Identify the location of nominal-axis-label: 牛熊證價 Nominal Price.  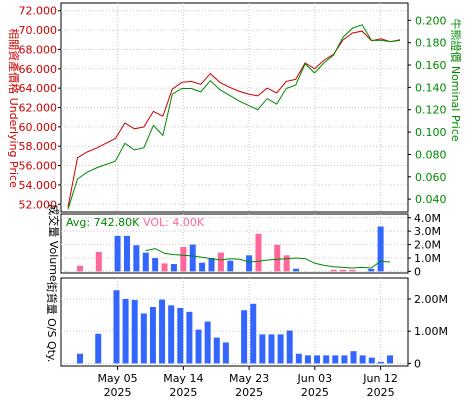
(456, 80).